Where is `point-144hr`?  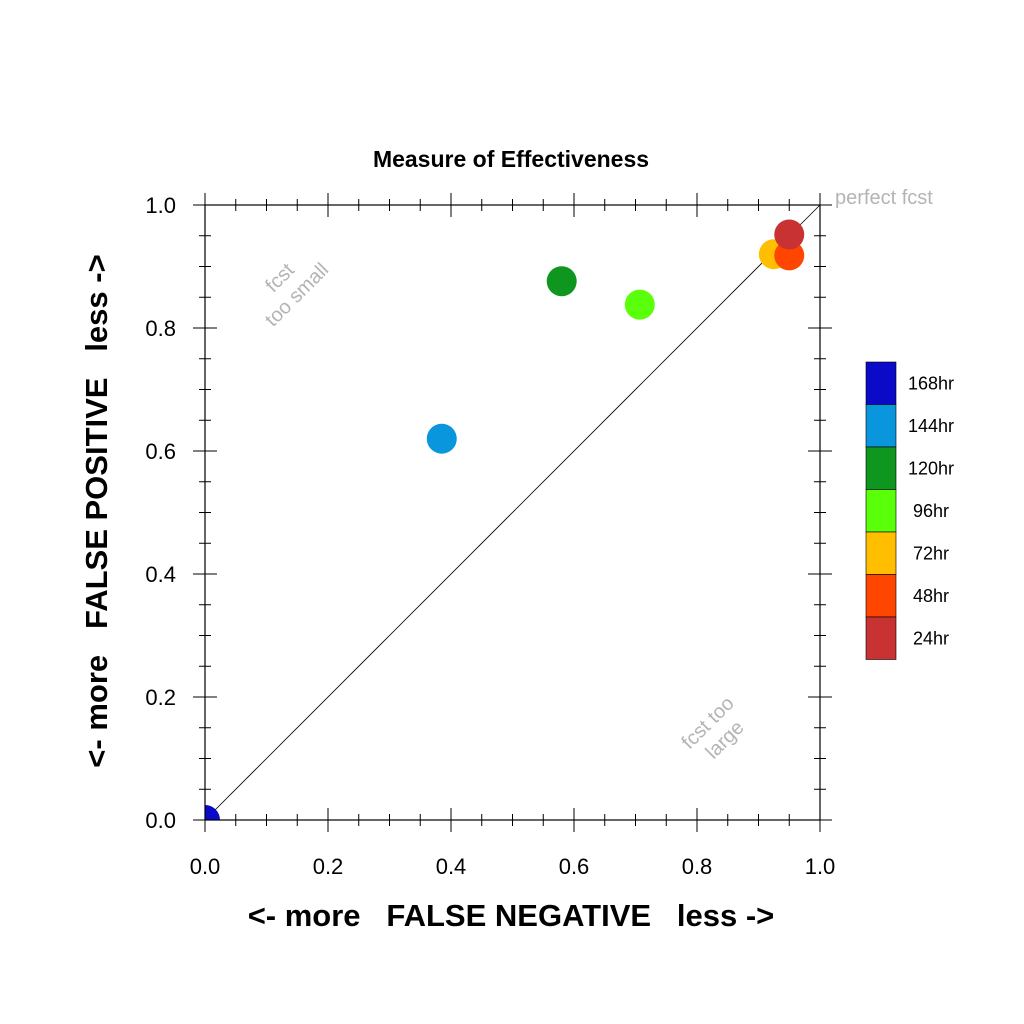
point-144hr is located at coordinates (441, 438).